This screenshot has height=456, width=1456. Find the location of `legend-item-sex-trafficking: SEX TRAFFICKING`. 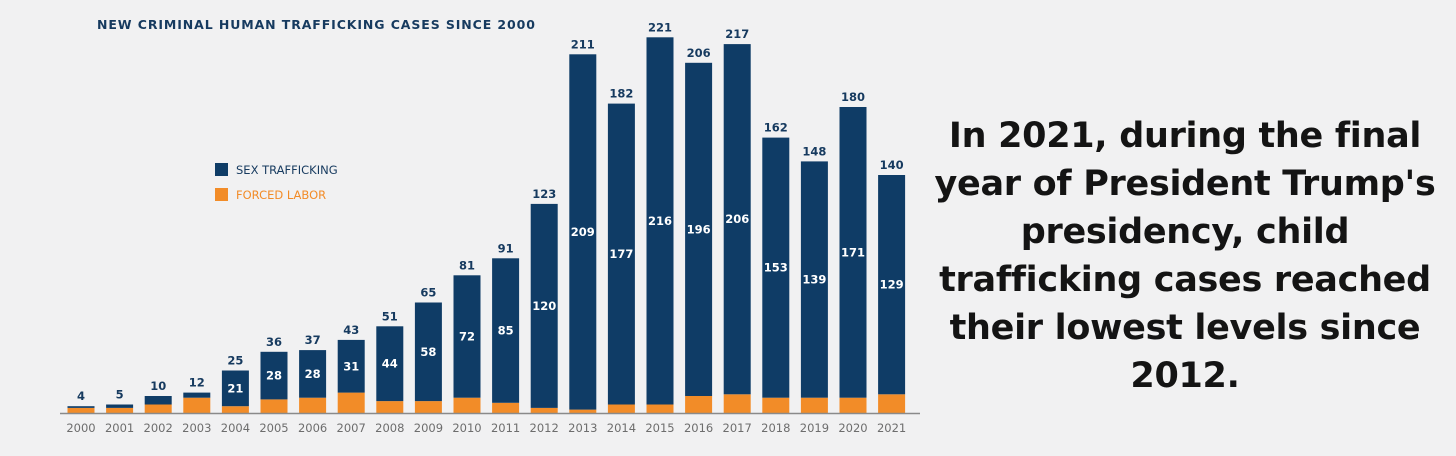

legend-item-sex-trafficking: SEX TRAFFICKING is located at coordinates (276, 169).